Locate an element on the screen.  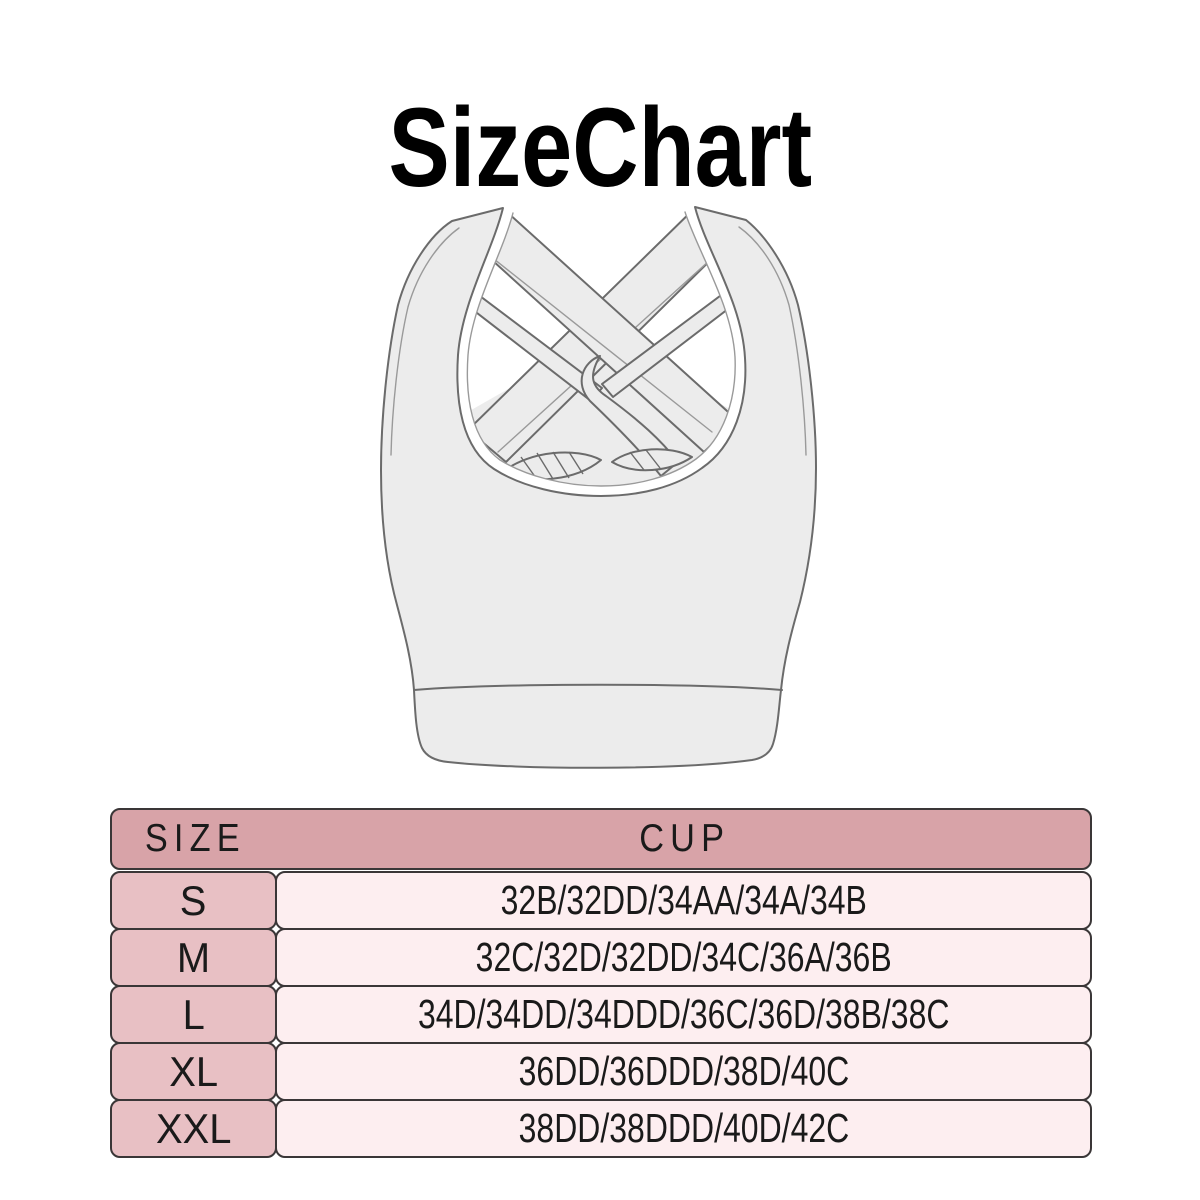
header-size-cell: SIZE is located at coordinates (195, 839).